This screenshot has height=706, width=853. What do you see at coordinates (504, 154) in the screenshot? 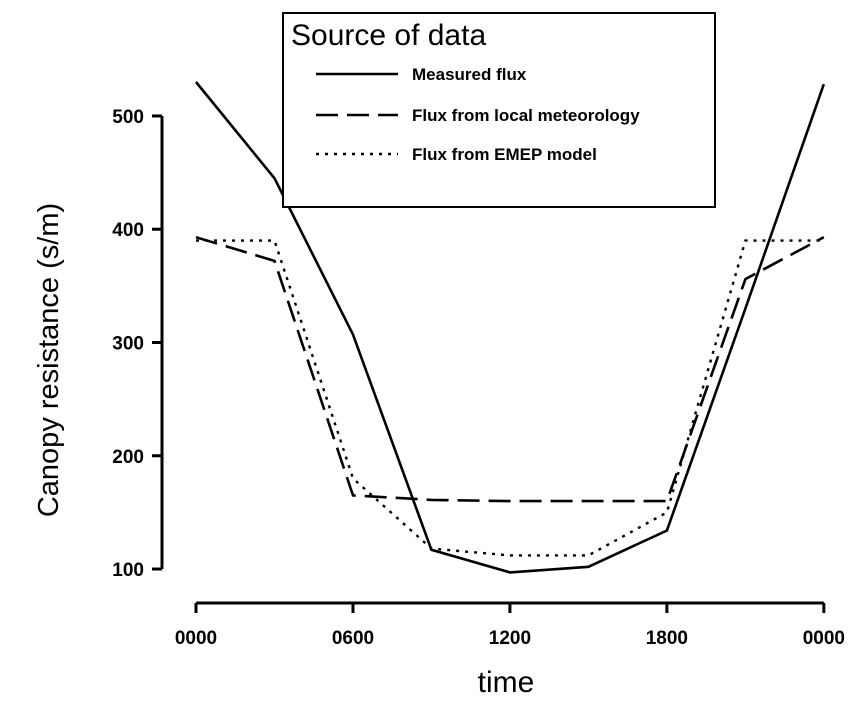
I see `legend-label: Flux from EMEP model` at bounding box center [504, 154].